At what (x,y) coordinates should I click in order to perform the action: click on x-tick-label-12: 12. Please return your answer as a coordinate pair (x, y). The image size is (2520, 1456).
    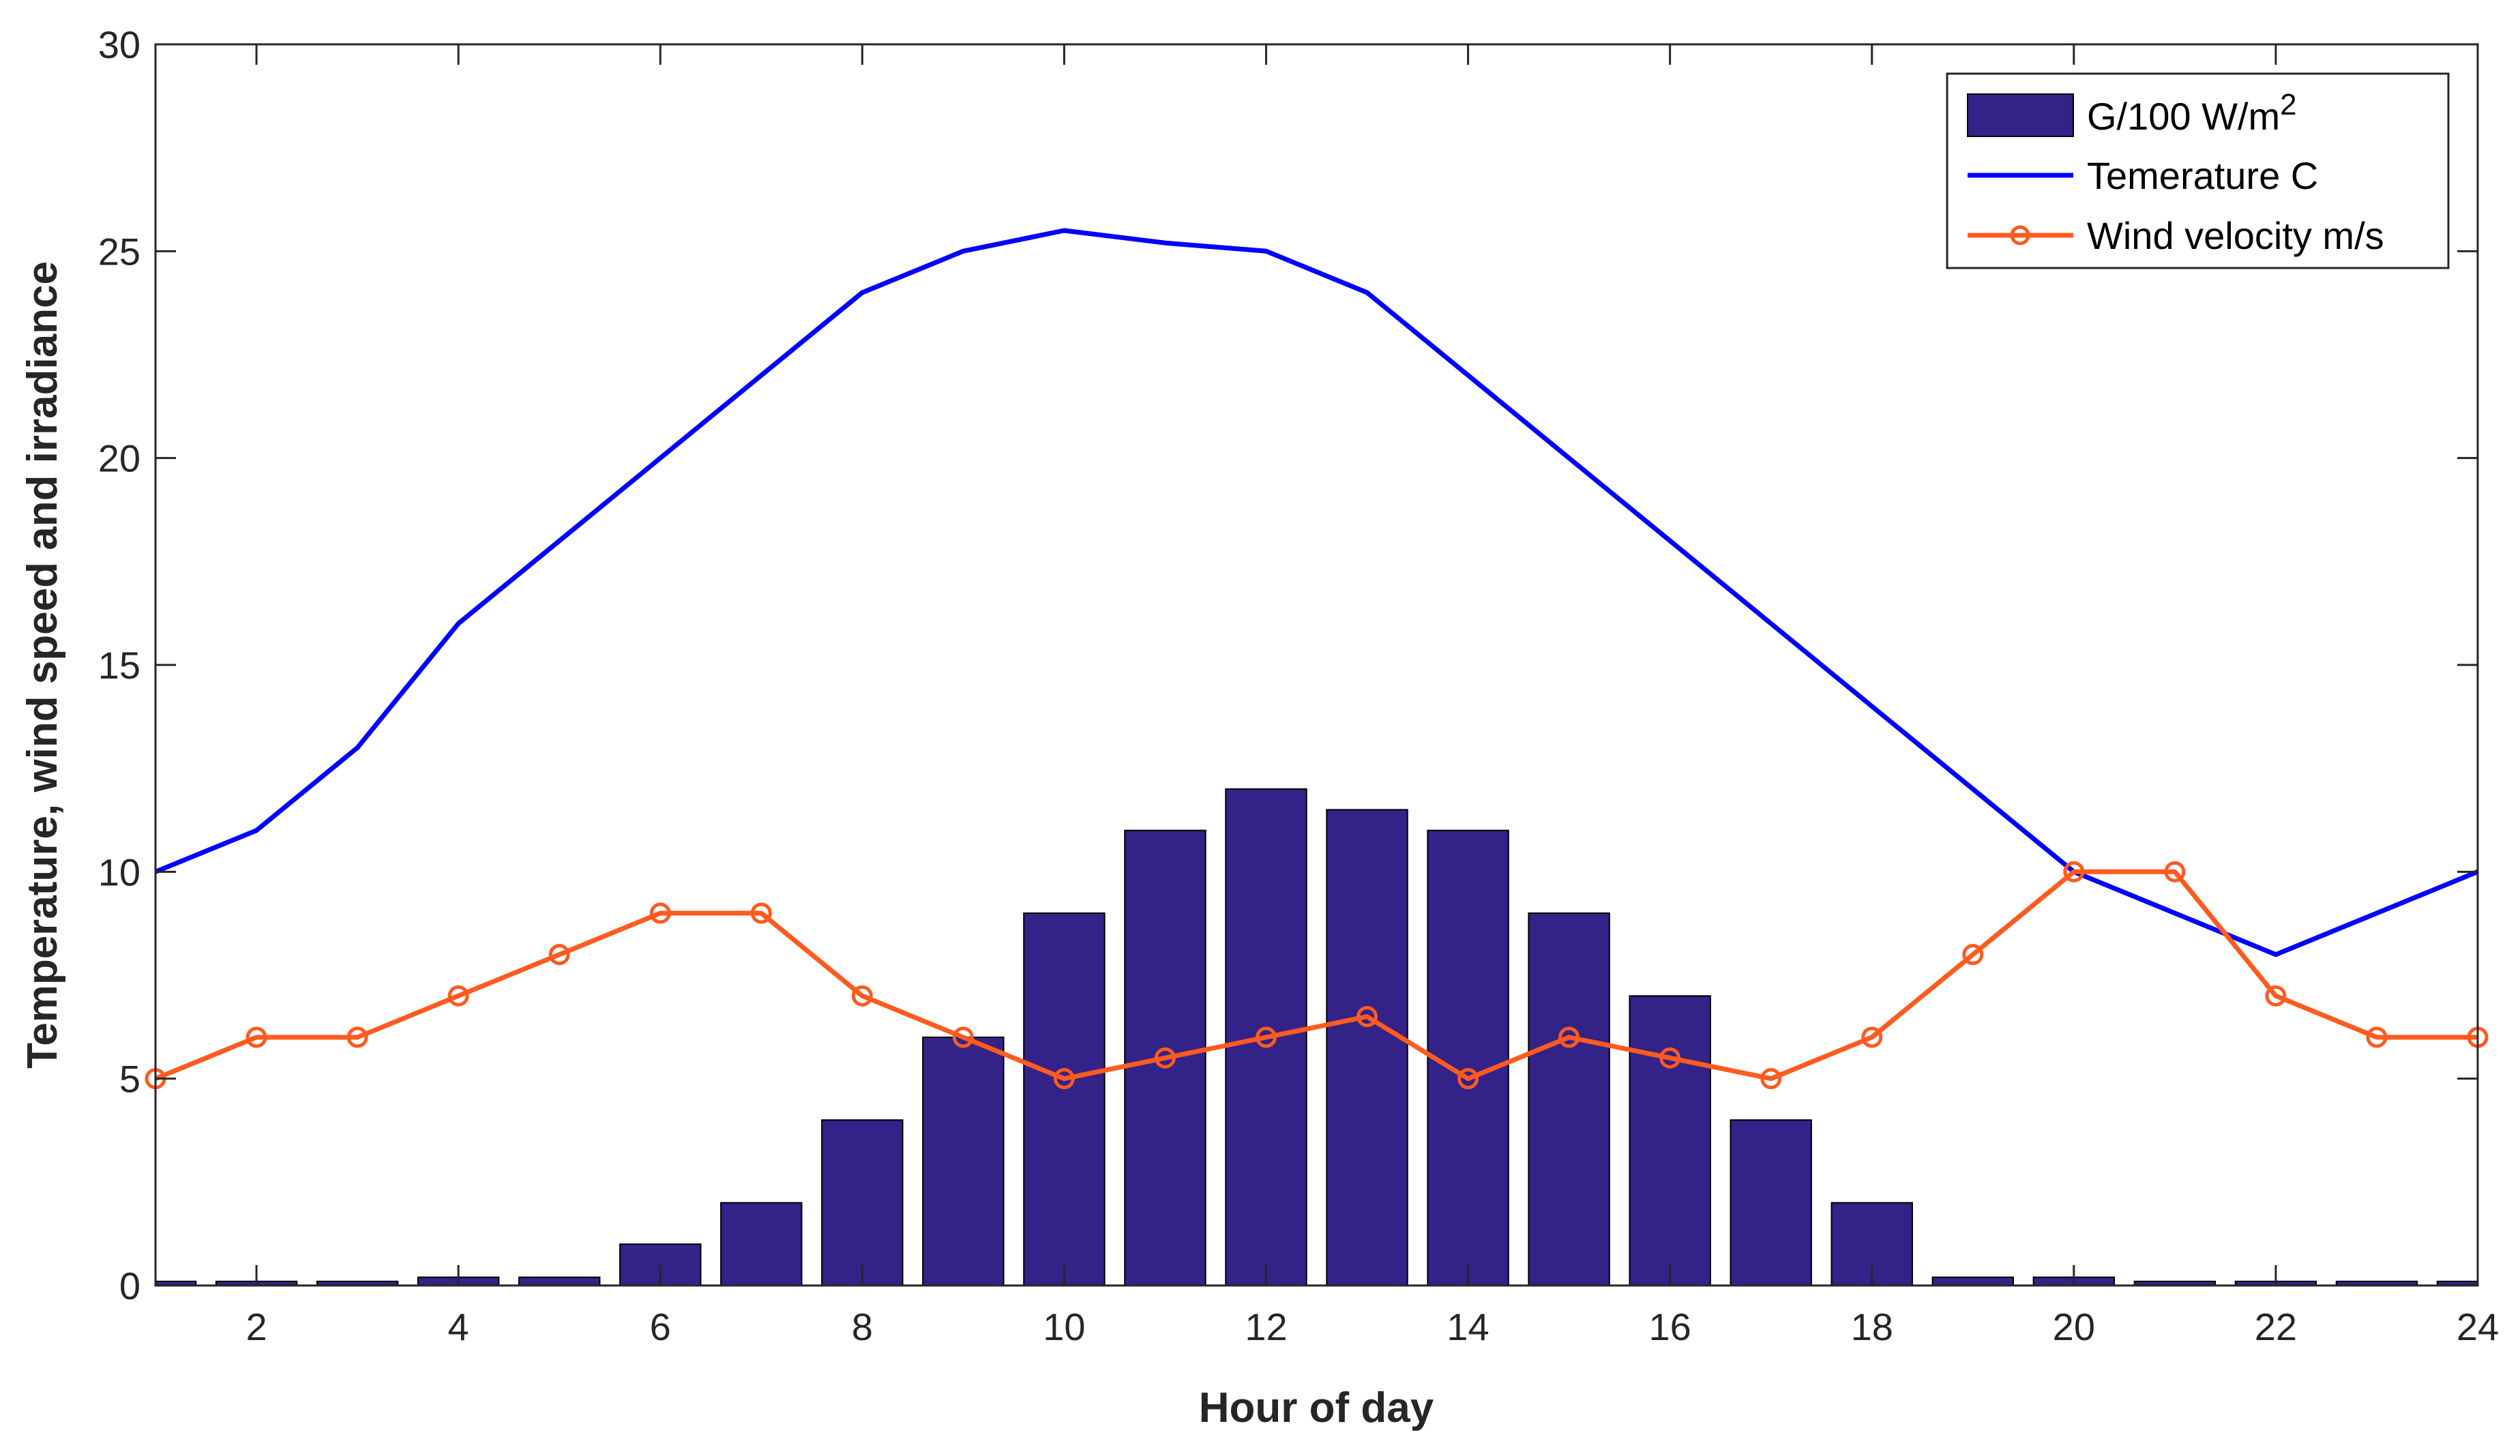
    Looking at the image, I should click on (1266, 1326).